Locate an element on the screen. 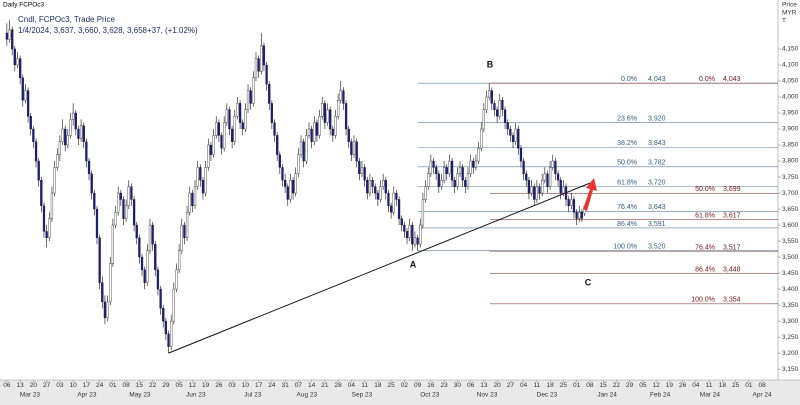  month-label: Dec 23 is located at coordinates (547, 395).